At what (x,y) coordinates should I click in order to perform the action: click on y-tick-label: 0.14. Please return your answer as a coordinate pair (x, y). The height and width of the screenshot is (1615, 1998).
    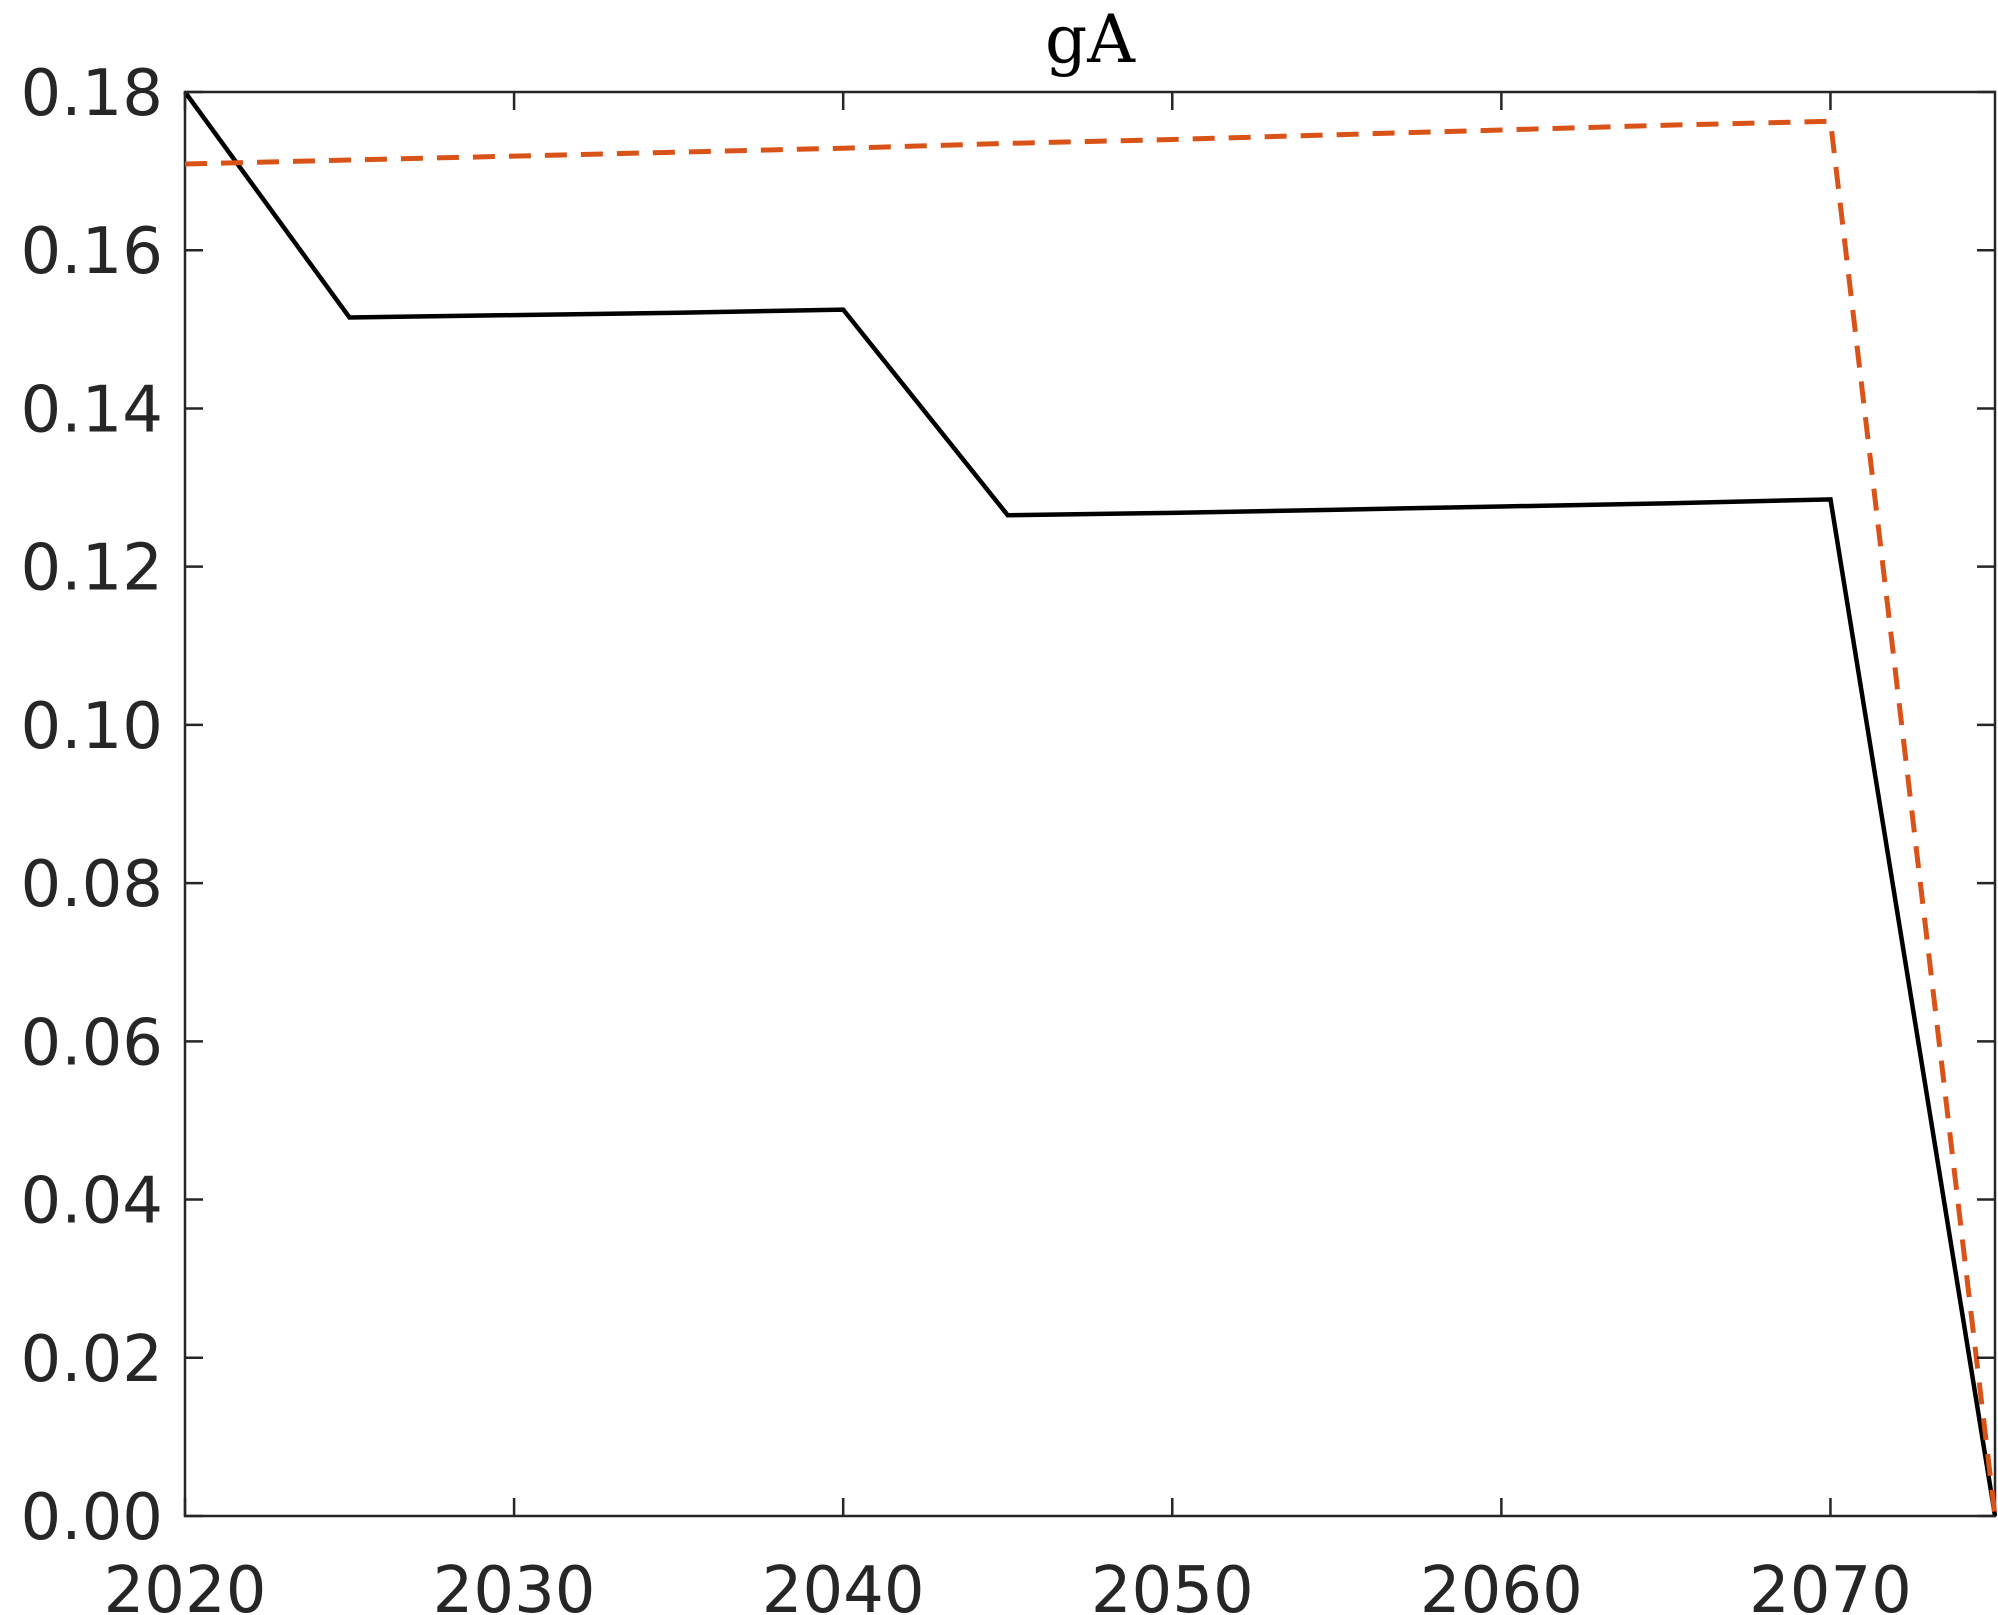
    Looking at the image, I should click on (92, 410).